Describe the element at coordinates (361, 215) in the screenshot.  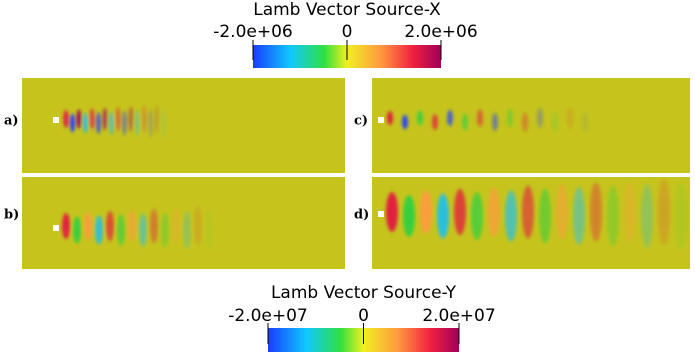
I see `panel-label: d)` at that location.